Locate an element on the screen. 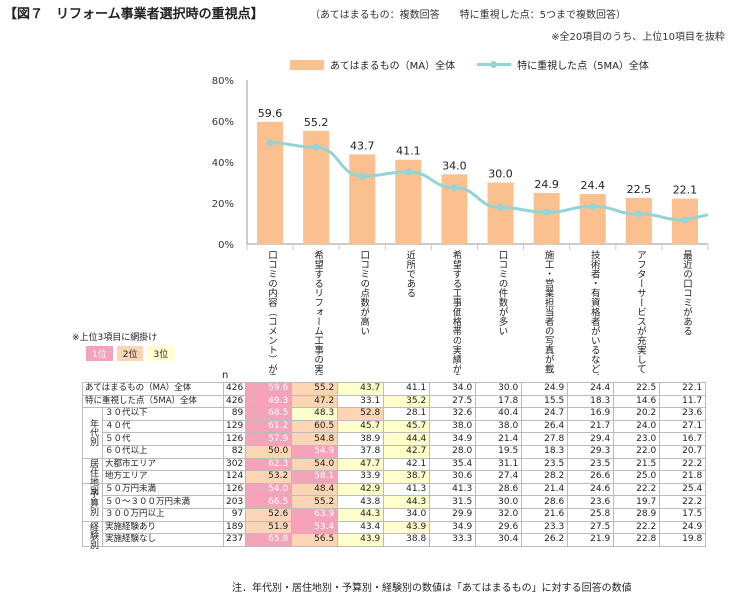  row-n: 426 is located at coordinates (234, 389).